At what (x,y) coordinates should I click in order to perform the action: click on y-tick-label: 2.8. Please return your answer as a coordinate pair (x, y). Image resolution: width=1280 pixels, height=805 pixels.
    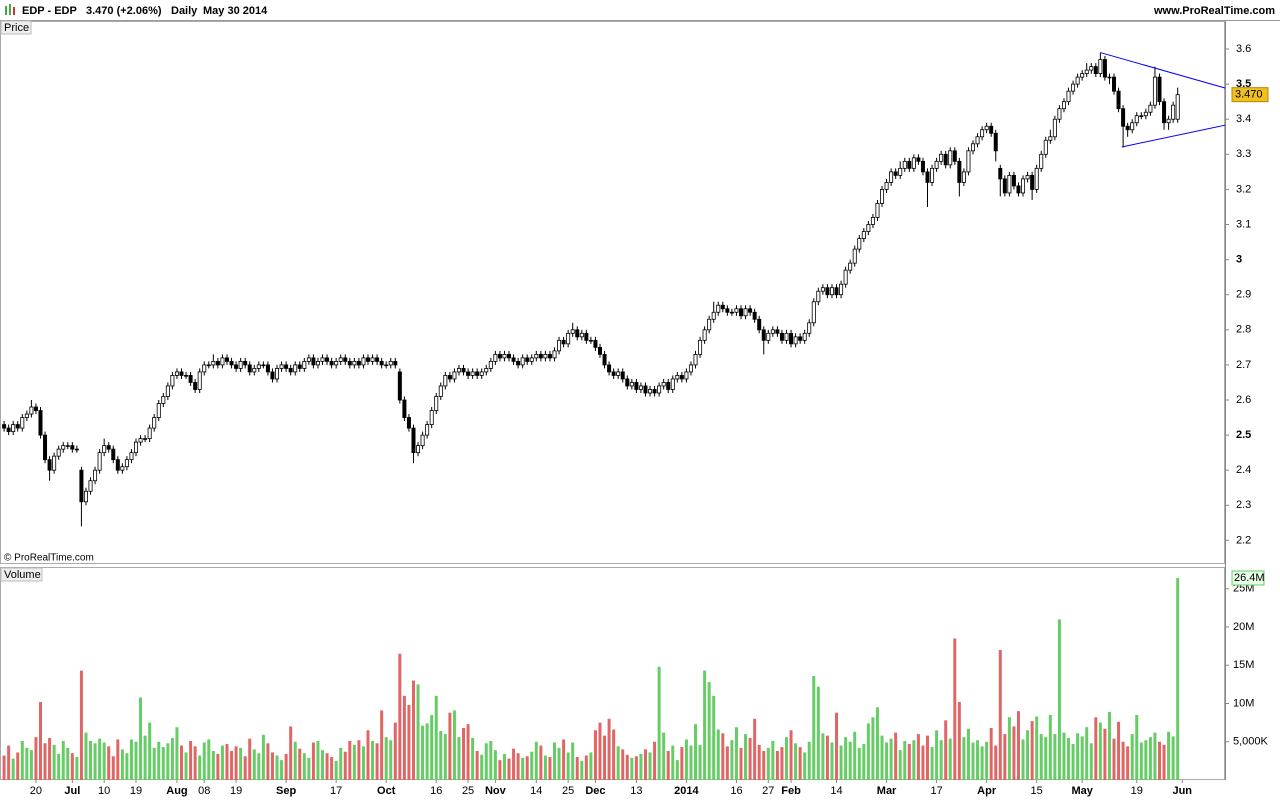
    Looking at the image, I should click on (1243, 330).